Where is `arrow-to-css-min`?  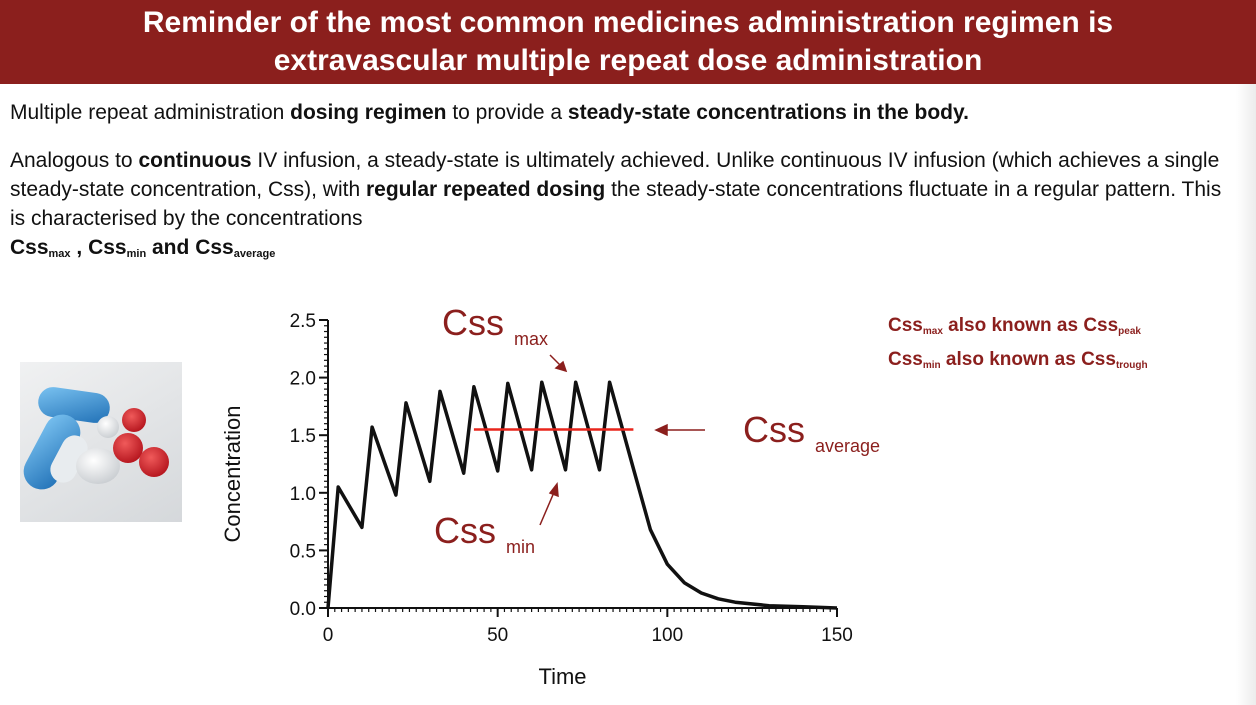
arrow-to-css-min is located at coordinates (549, 504).